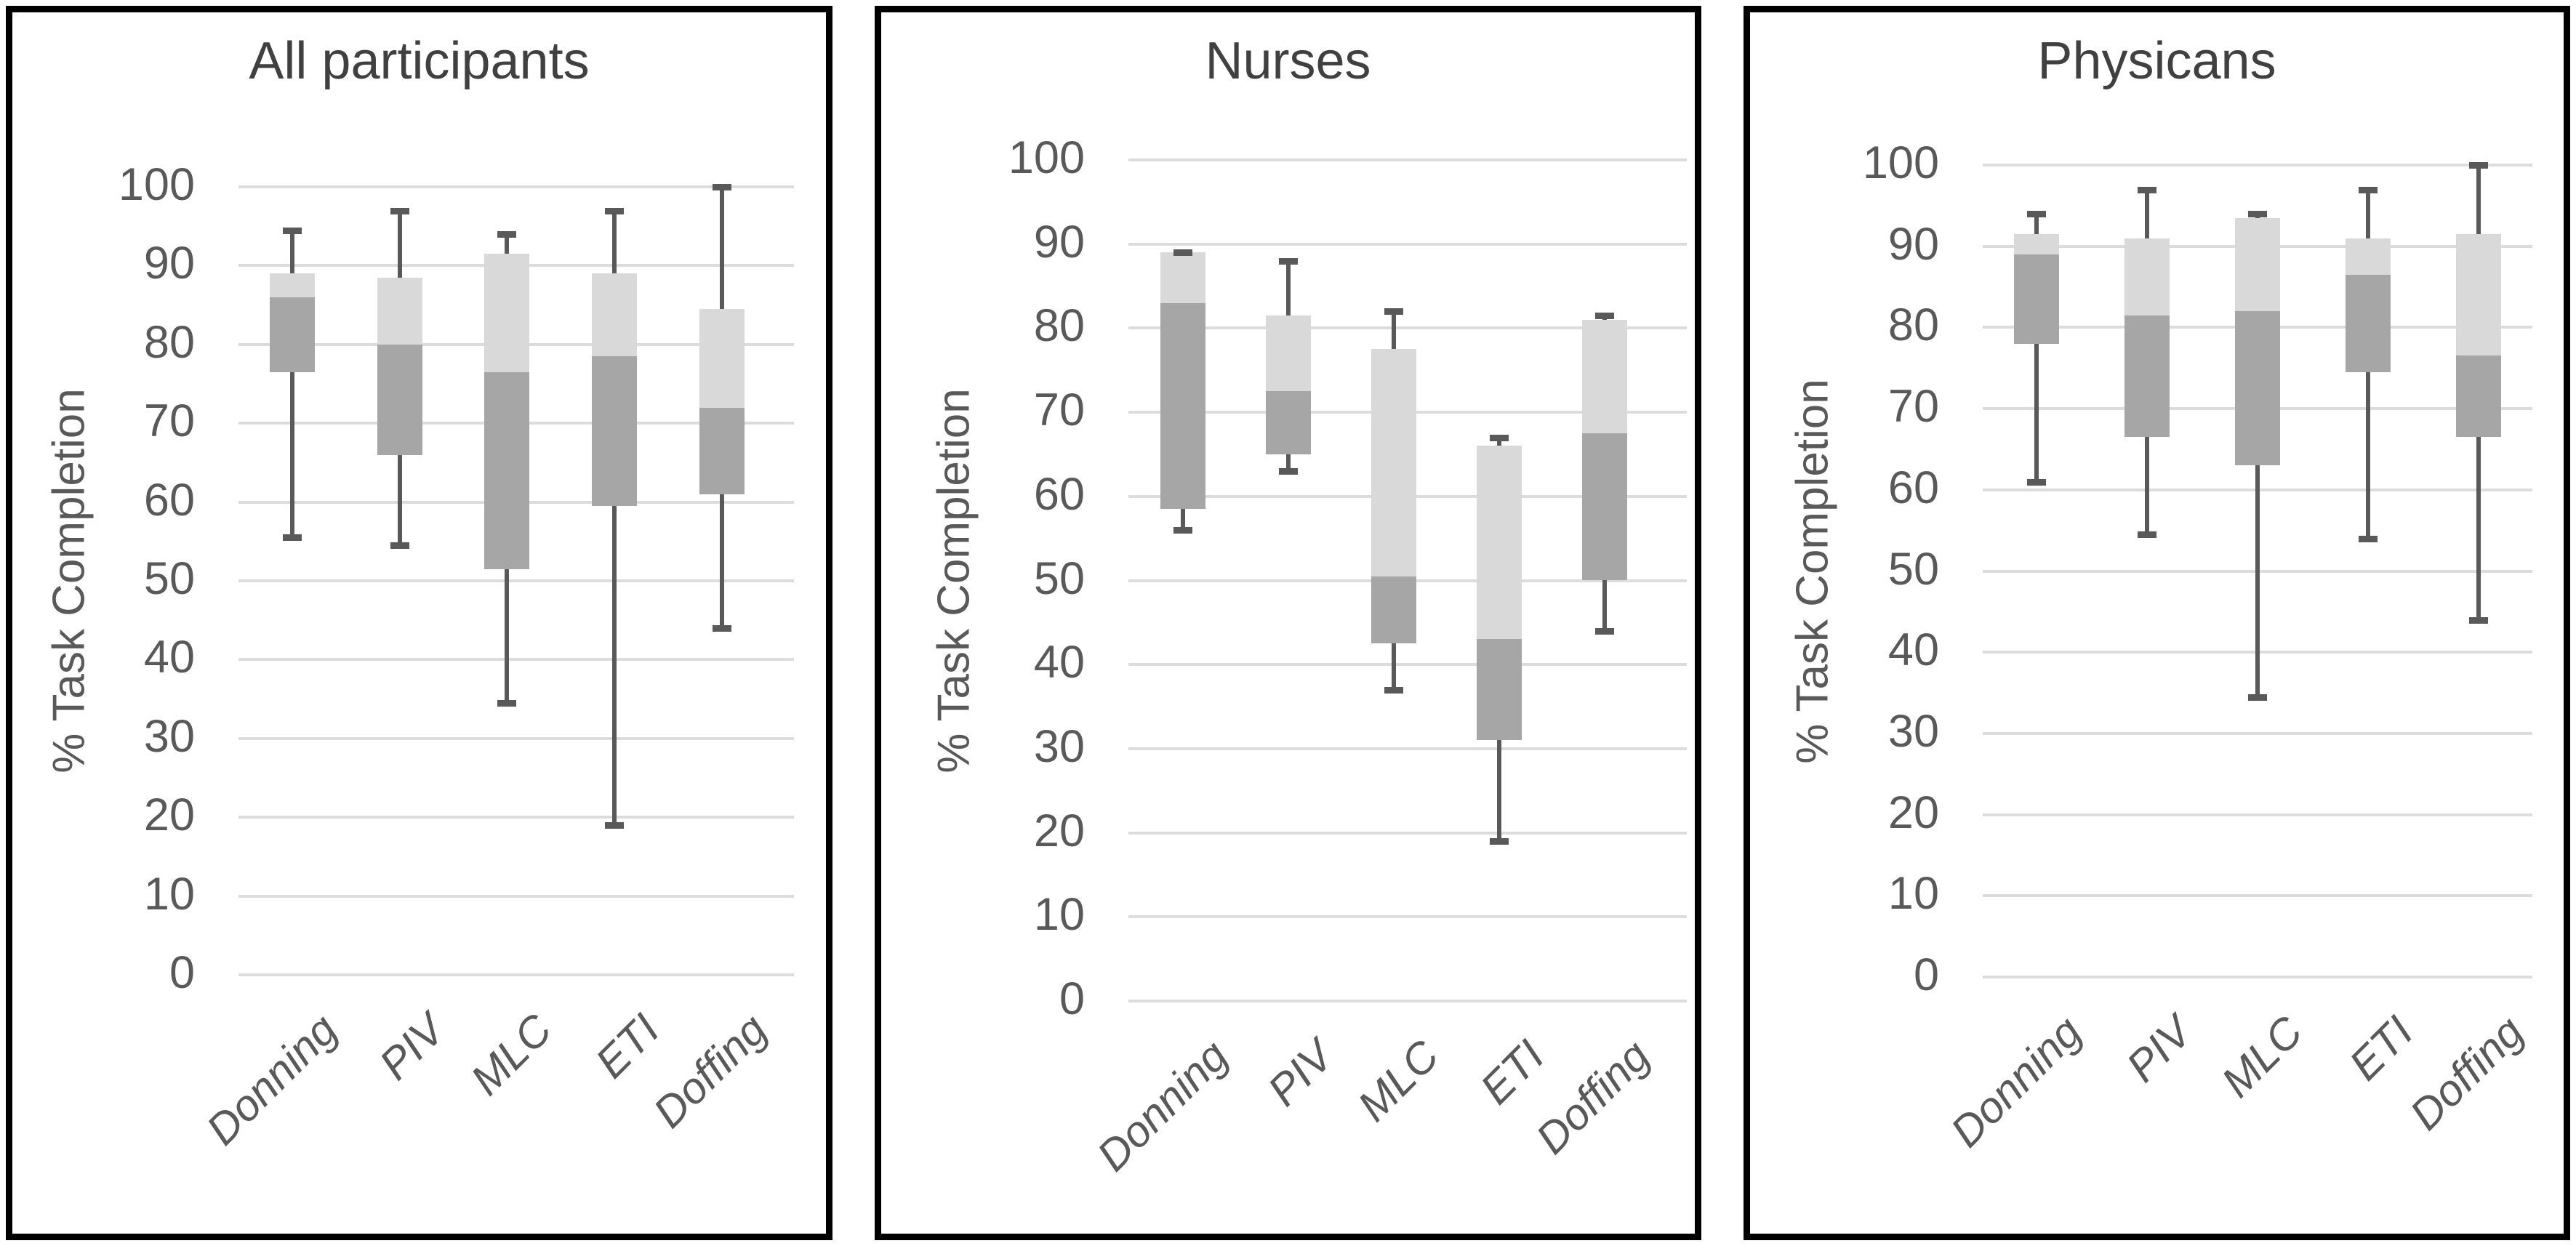 This screenshot has width=2576, height=1246. What do you see at coordinates (419, 61) in the screenshot?
I see `chart-title: All participants` at bounding box center [419, 61].